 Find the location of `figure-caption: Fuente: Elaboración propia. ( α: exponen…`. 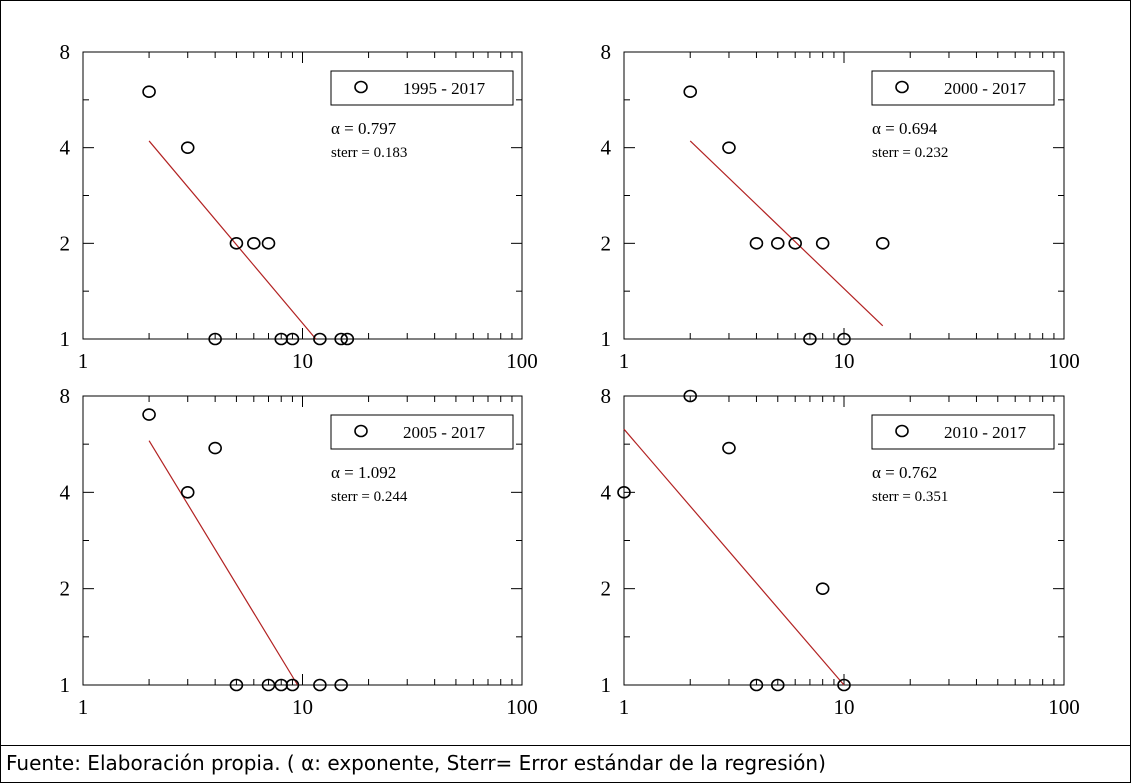

figure-caption: Fuente: Elaboración propia. ( α: exponen… is located at coordinates (416, 763).